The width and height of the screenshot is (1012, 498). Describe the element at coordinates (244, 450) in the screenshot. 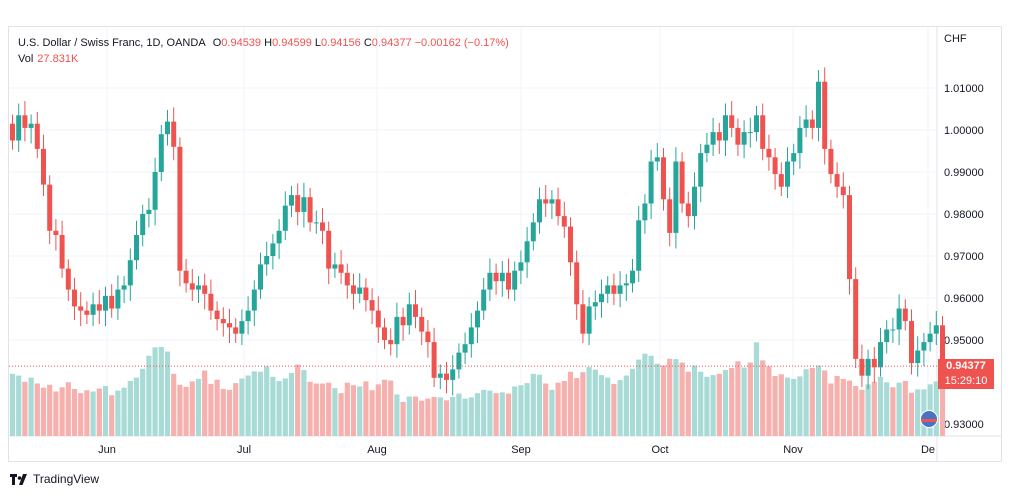

I see `x-tick-label: Jul` at that location.